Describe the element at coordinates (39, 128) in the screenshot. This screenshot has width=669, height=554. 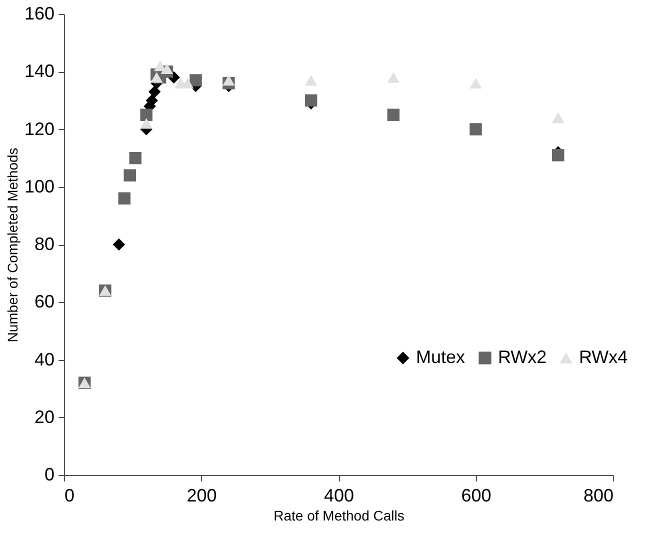
I see `y-tick-label: 120` at that location.